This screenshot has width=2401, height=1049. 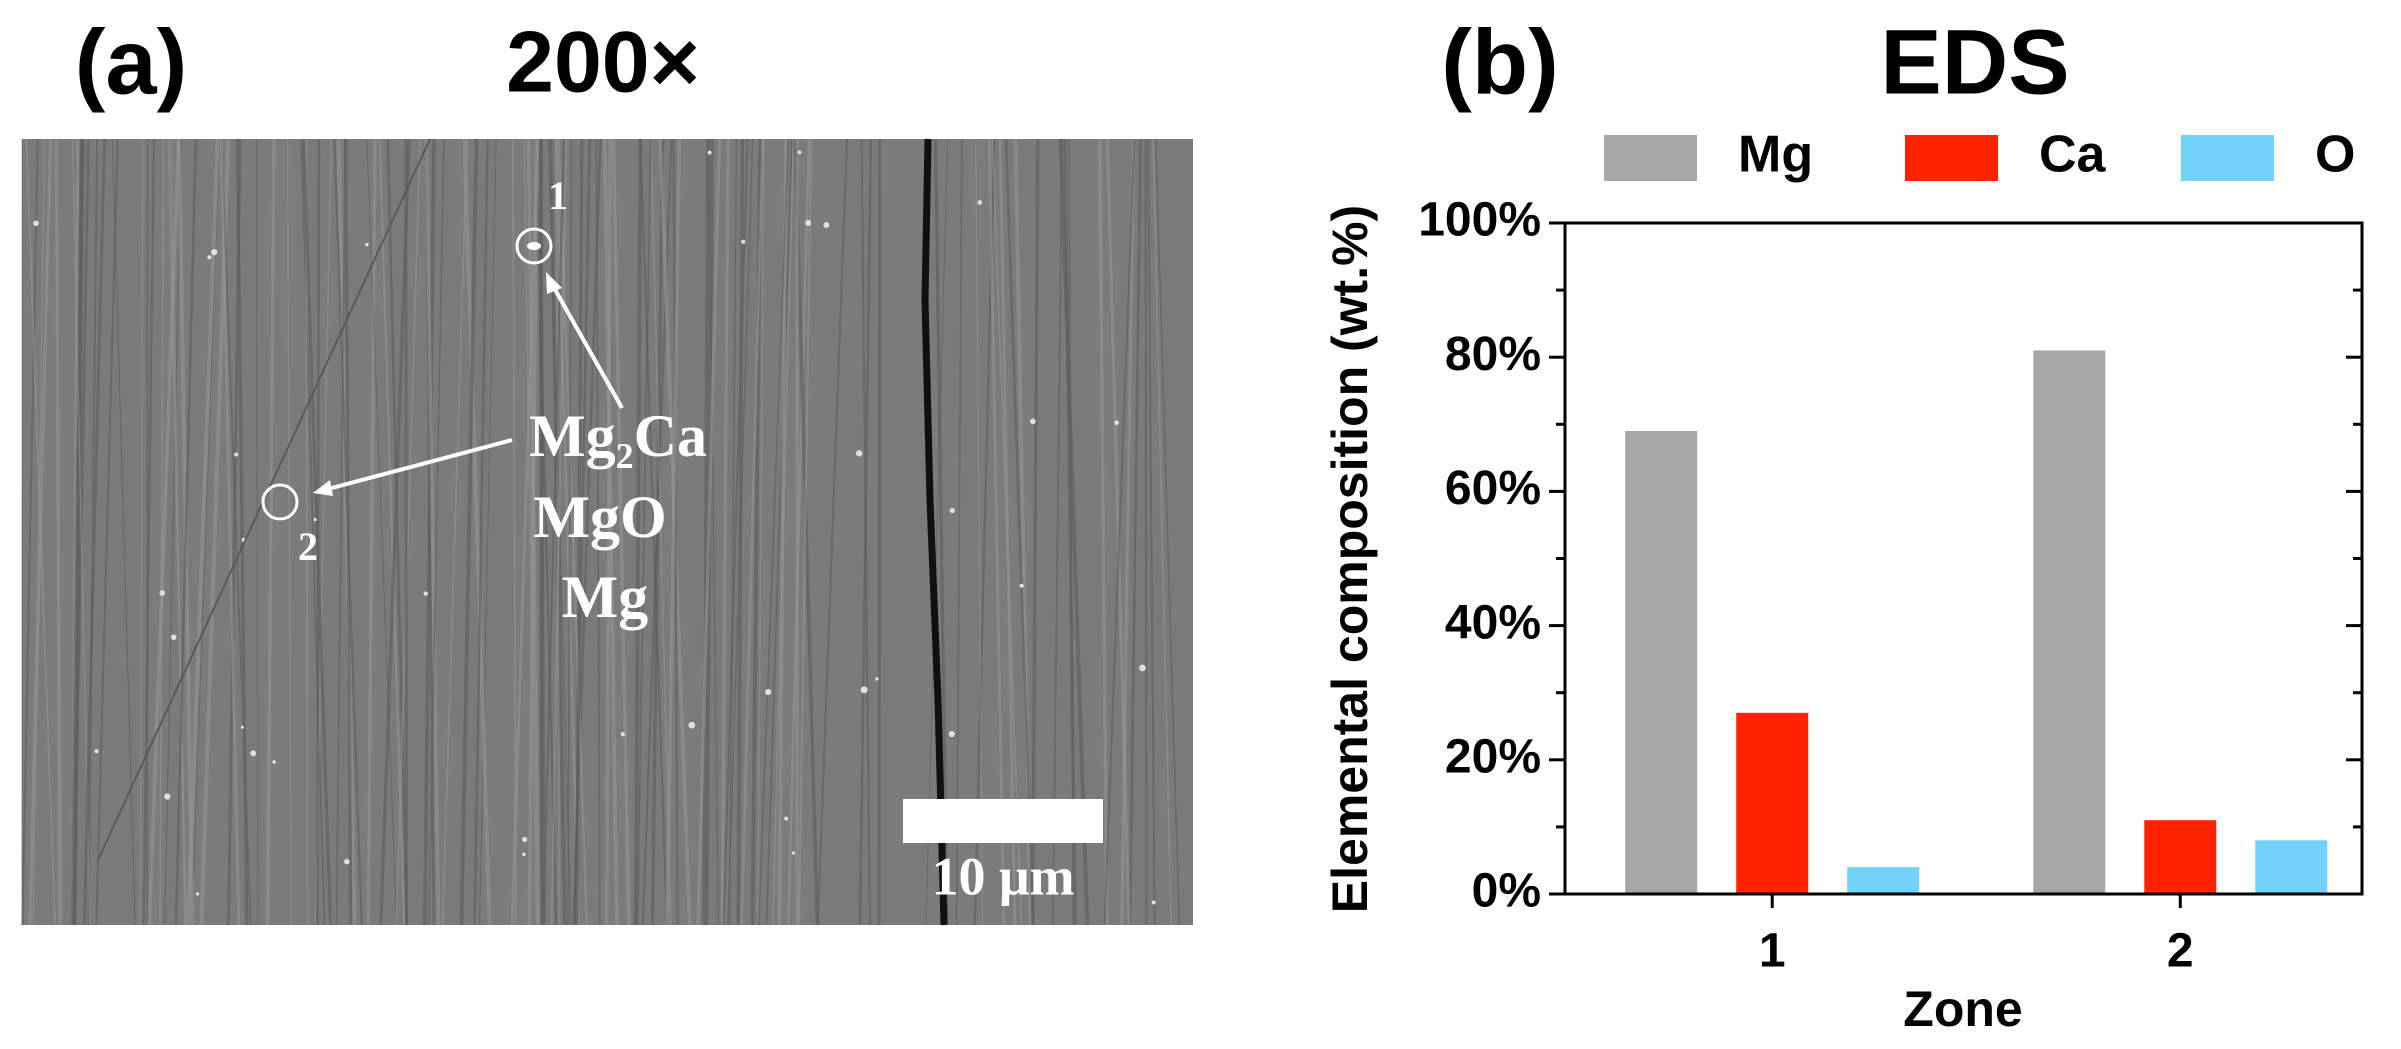 What do you see at coordinates (554, 283) in the screenshot?
I see `arrow-head` at bounding box center [554, 283].